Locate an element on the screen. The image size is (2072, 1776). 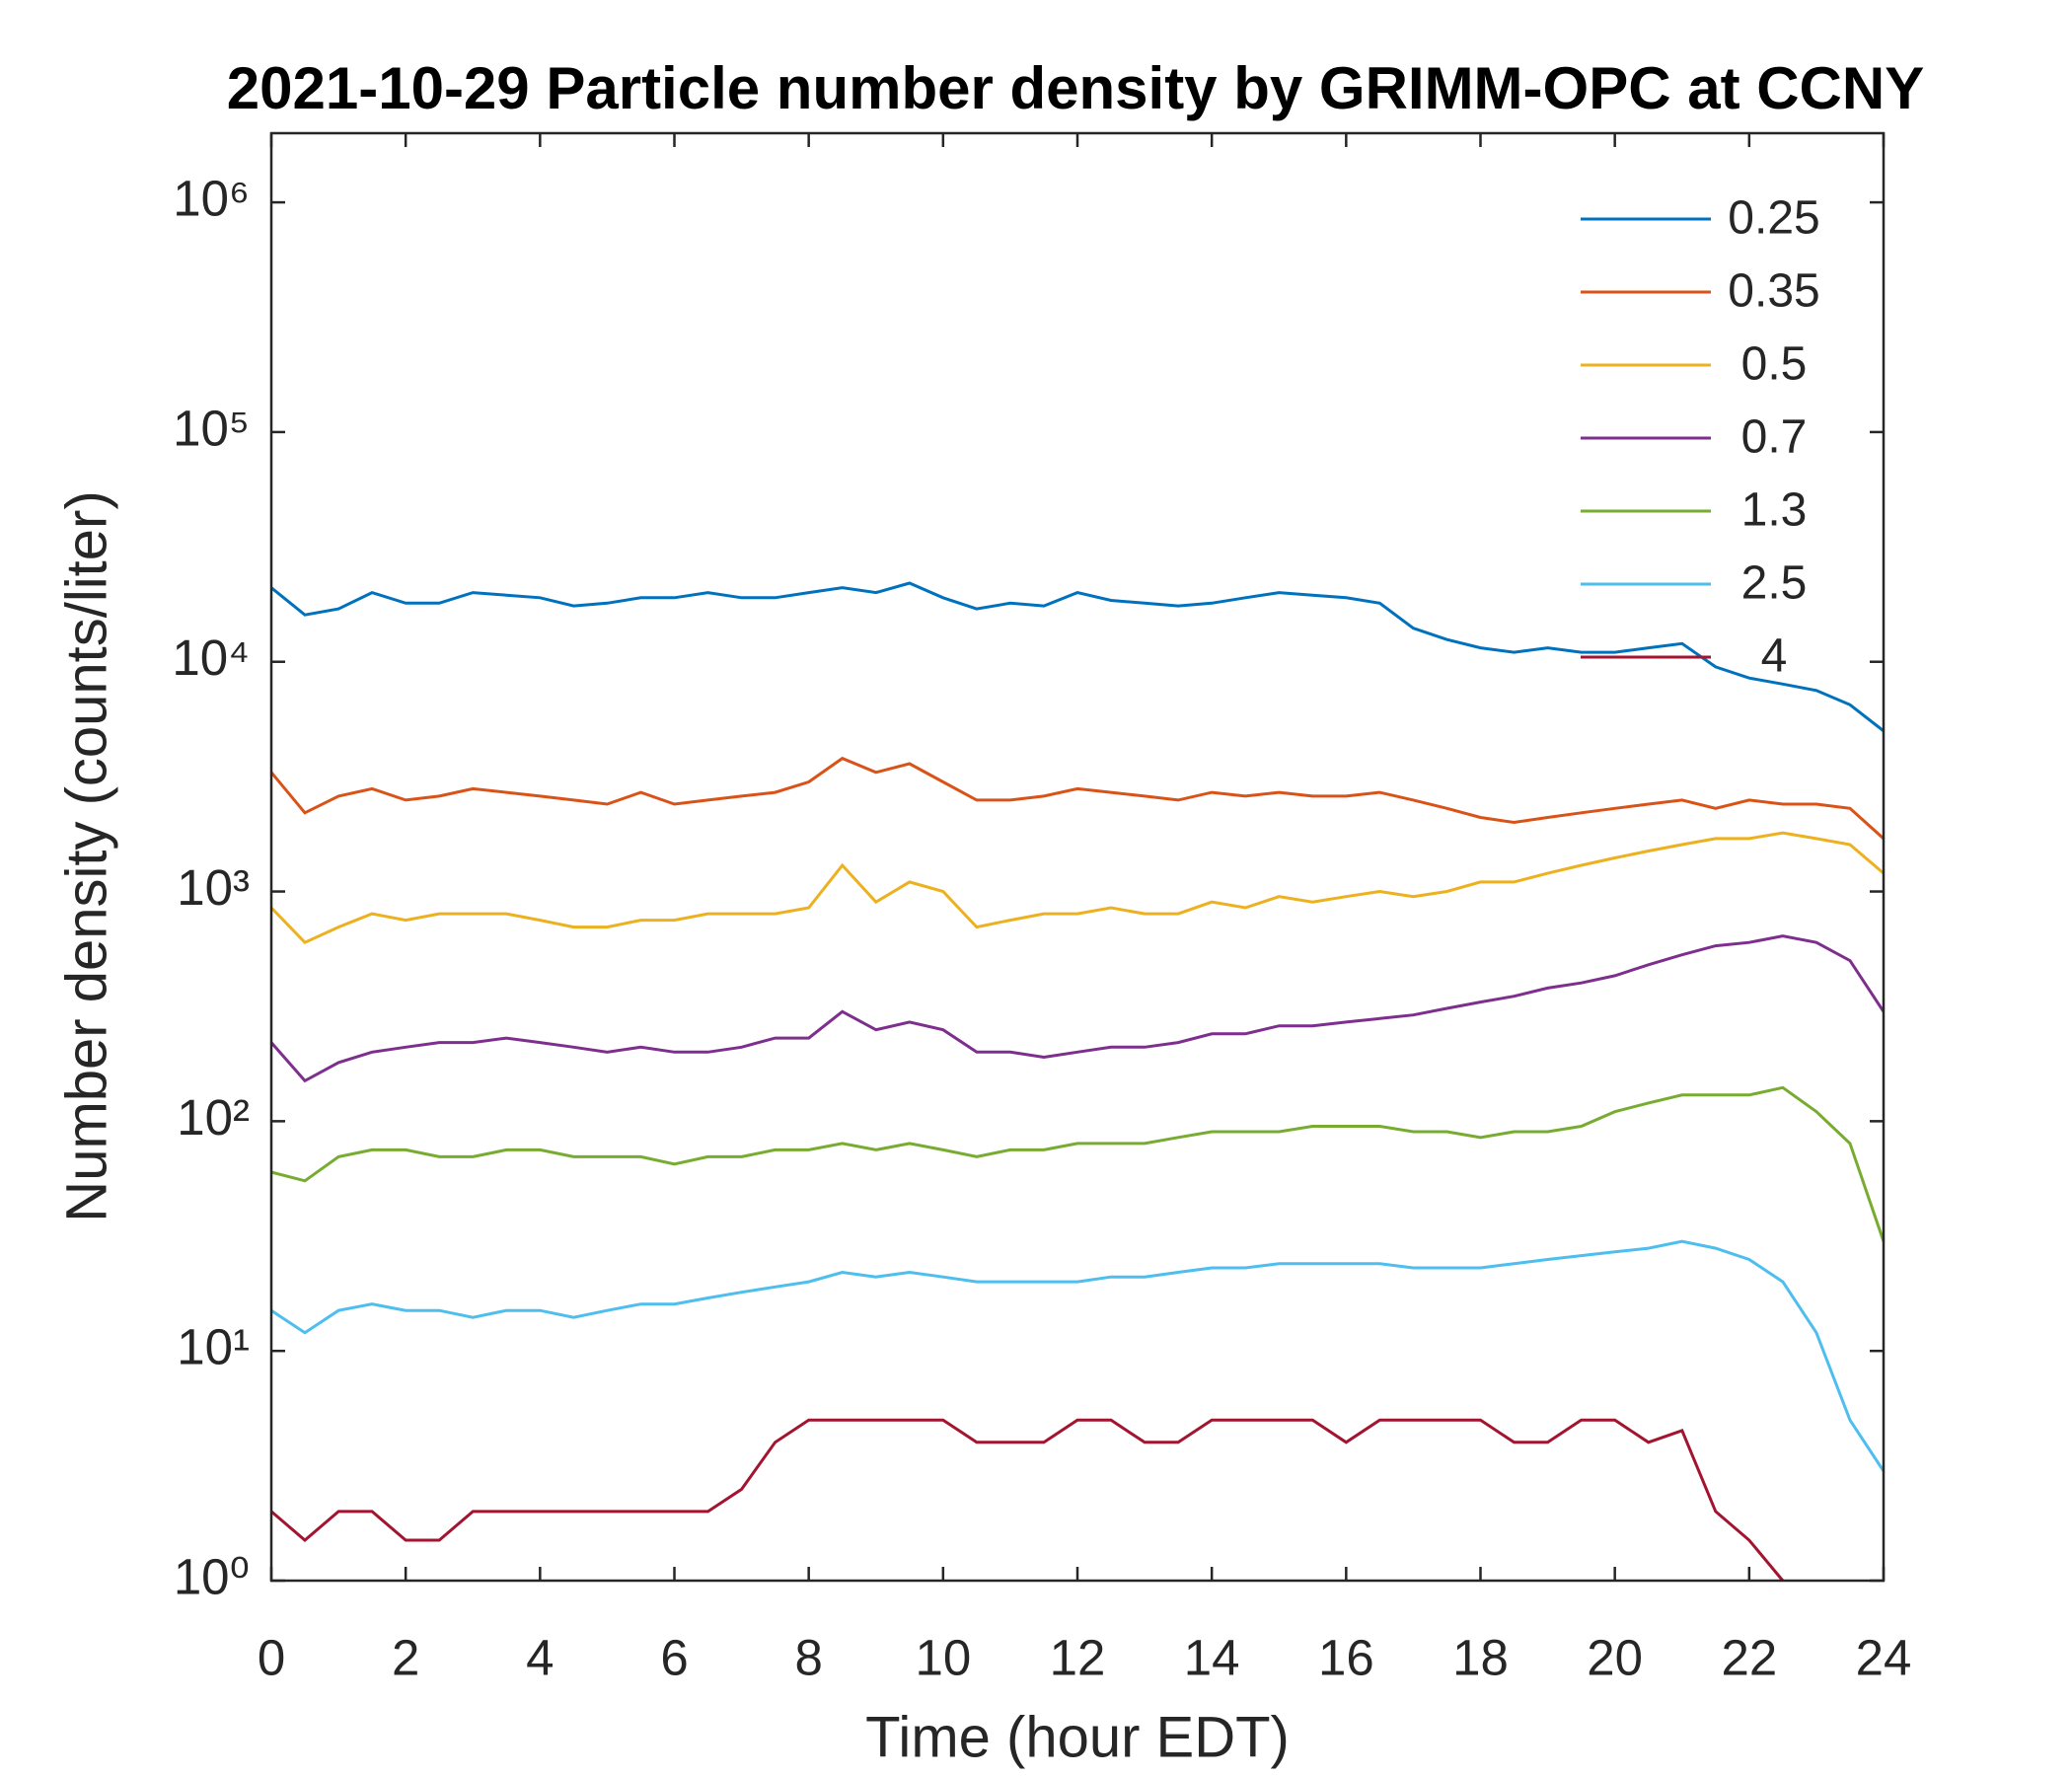
y-tick-label: 10⁰ is located at coordinates (212, 1576).